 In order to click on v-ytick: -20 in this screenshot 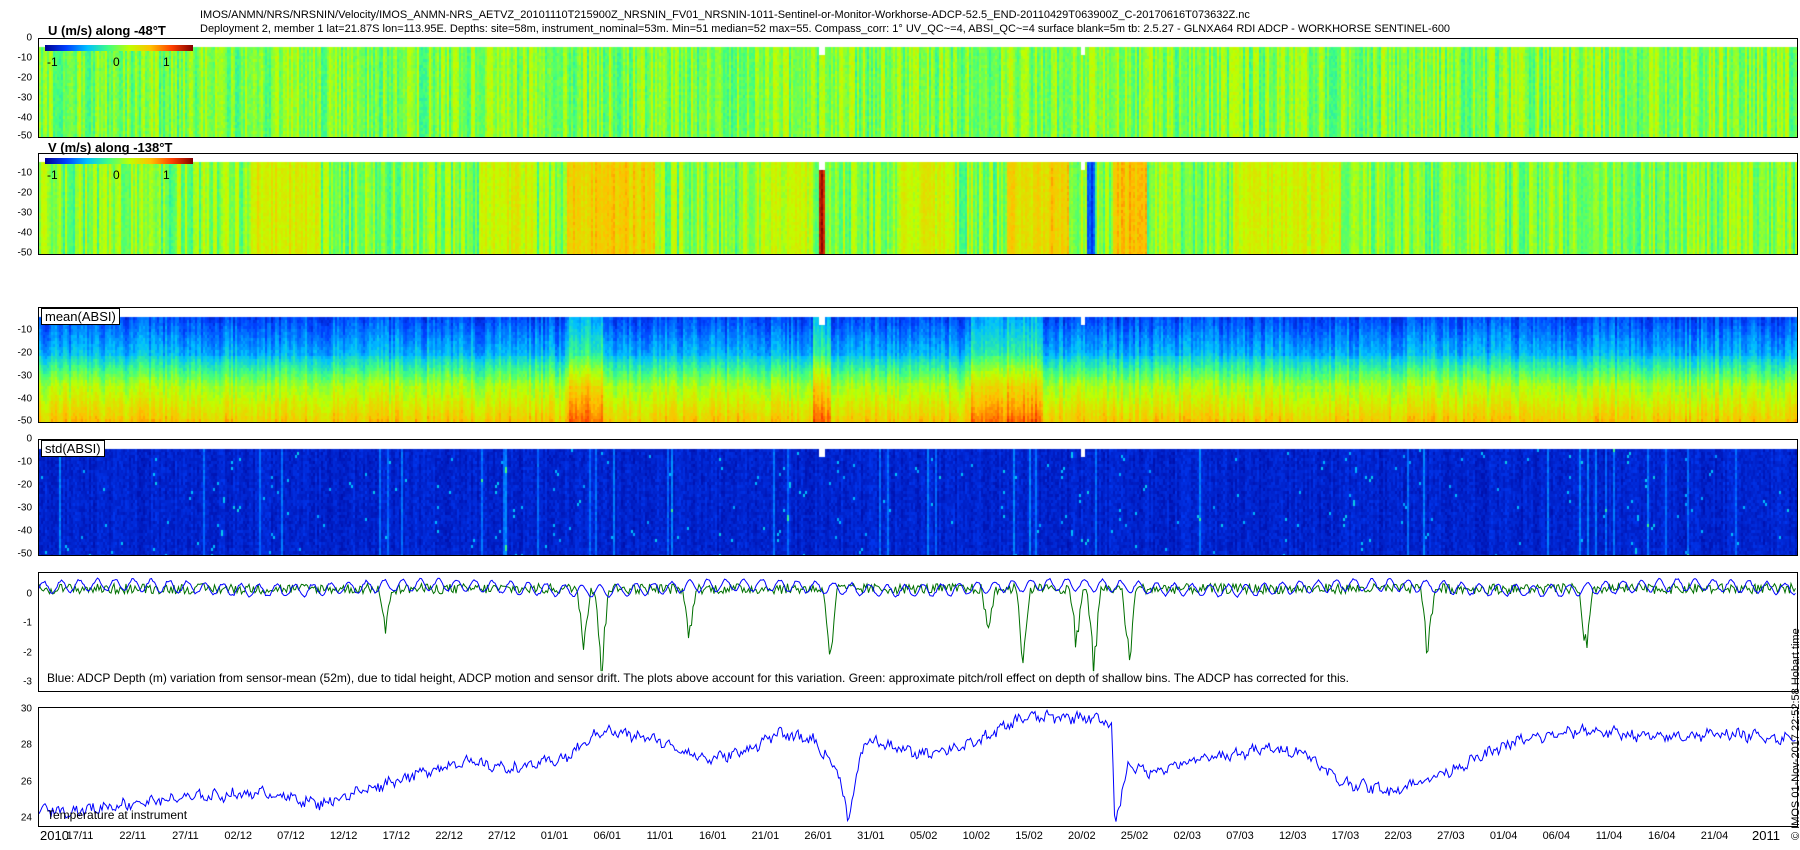, I will do `click(24, 193)`.